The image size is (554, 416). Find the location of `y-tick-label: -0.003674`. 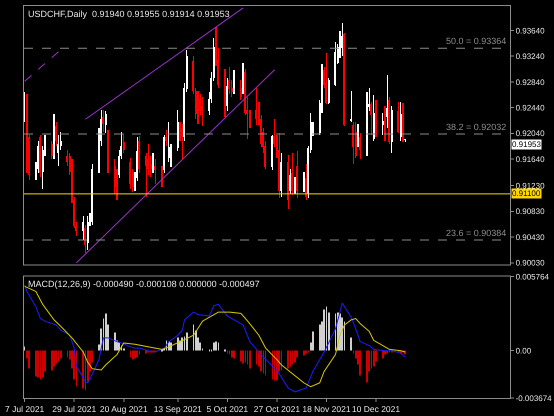

y-tick-label: -0.003674 is located at coordinates (534, 398).